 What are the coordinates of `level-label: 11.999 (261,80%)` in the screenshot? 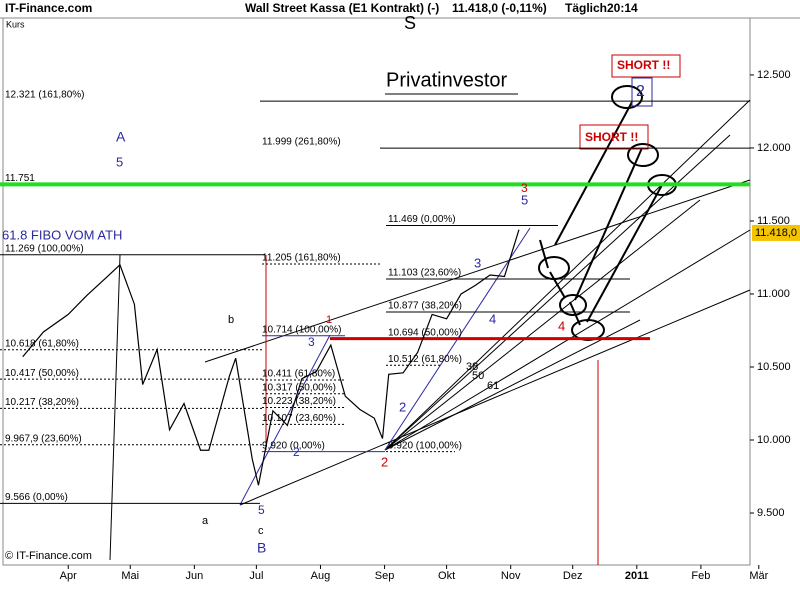 It's located at (301, 142).